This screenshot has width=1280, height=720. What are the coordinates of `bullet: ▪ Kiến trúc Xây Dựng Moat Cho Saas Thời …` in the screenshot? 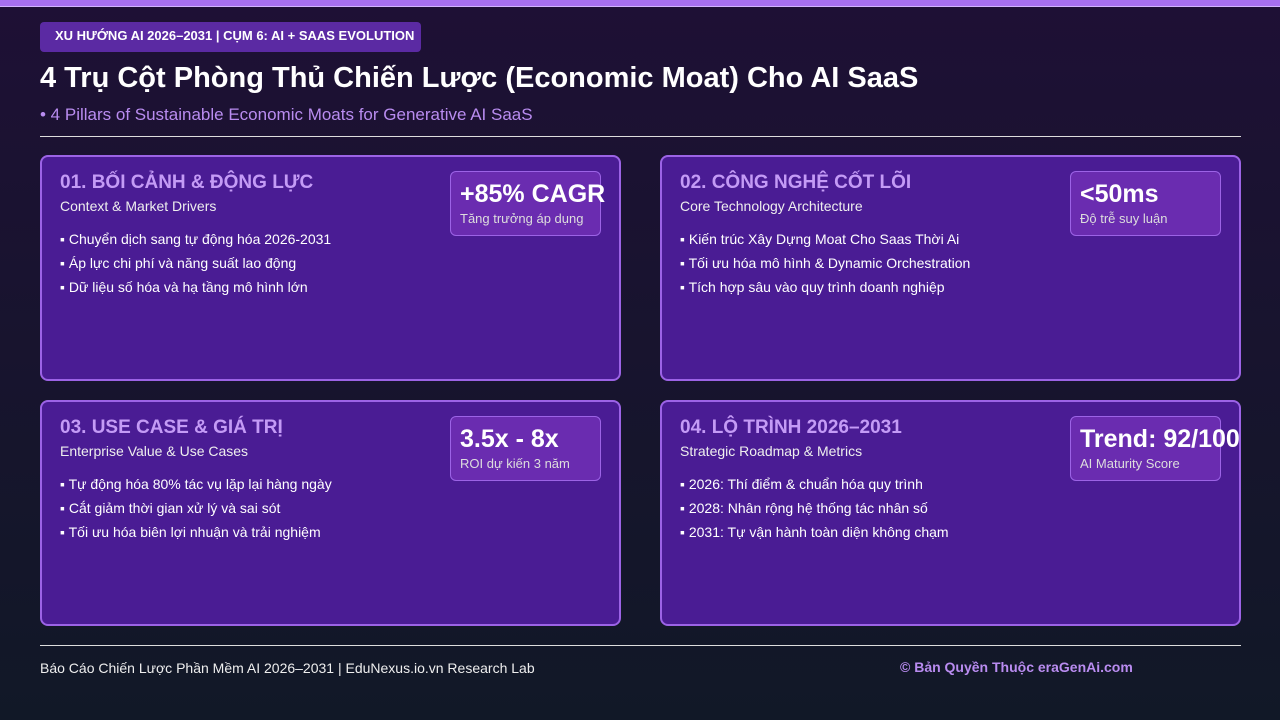 It's located at (820, 239).